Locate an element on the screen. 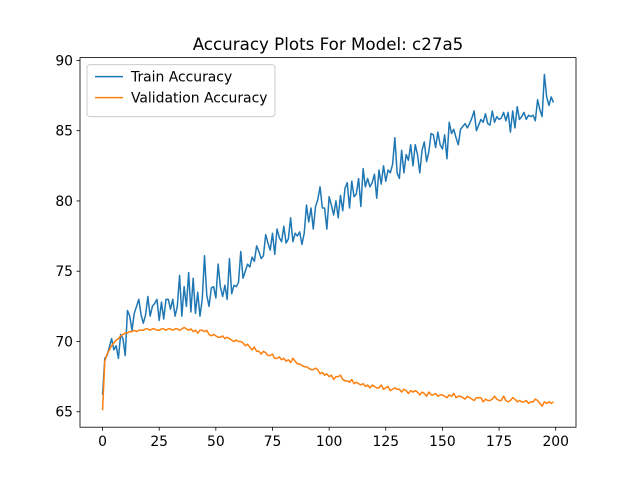  y-tick-label: 80 is located at coordinates (64, 202).